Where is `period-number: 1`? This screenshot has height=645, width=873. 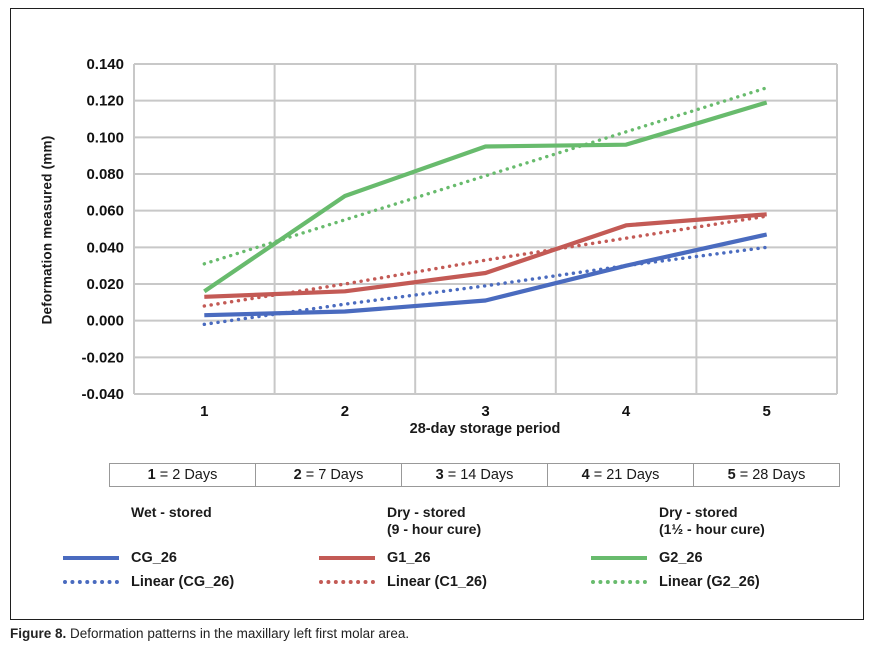
period-number: 1 is located at coordinates (151, 475).